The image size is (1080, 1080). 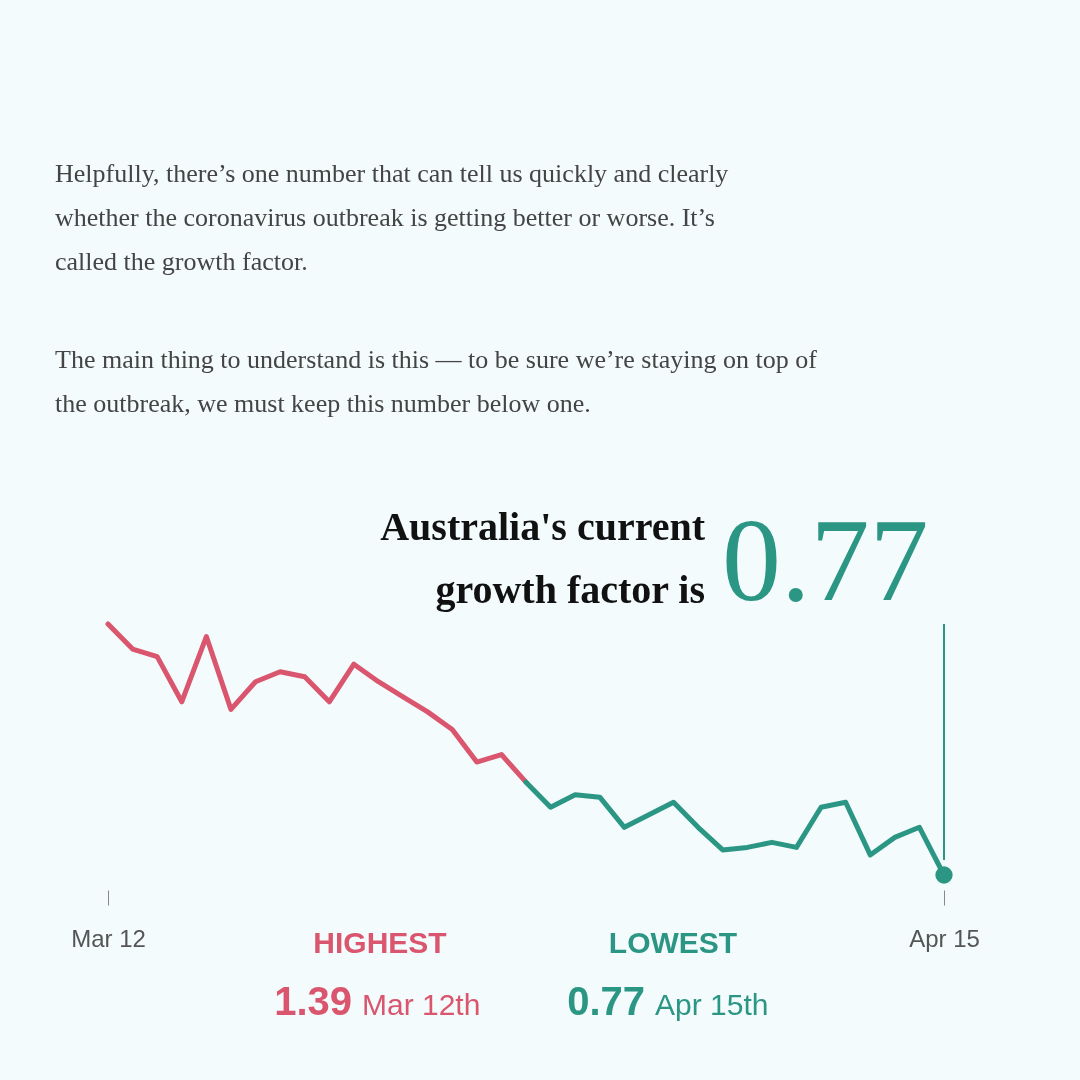 What do you see at coordinates (825, 560) in the screenshot?
I see `annotation: 0.77` at bounding box center [825, 560].